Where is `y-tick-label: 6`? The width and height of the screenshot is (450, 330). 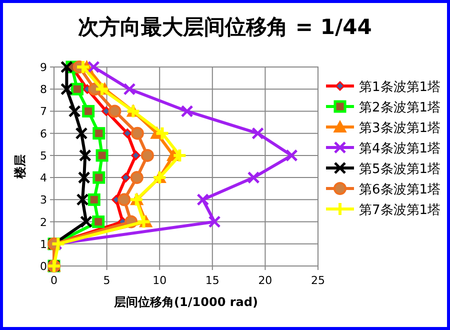
y-tick-label: 6 is located at coordinates (43, 133).